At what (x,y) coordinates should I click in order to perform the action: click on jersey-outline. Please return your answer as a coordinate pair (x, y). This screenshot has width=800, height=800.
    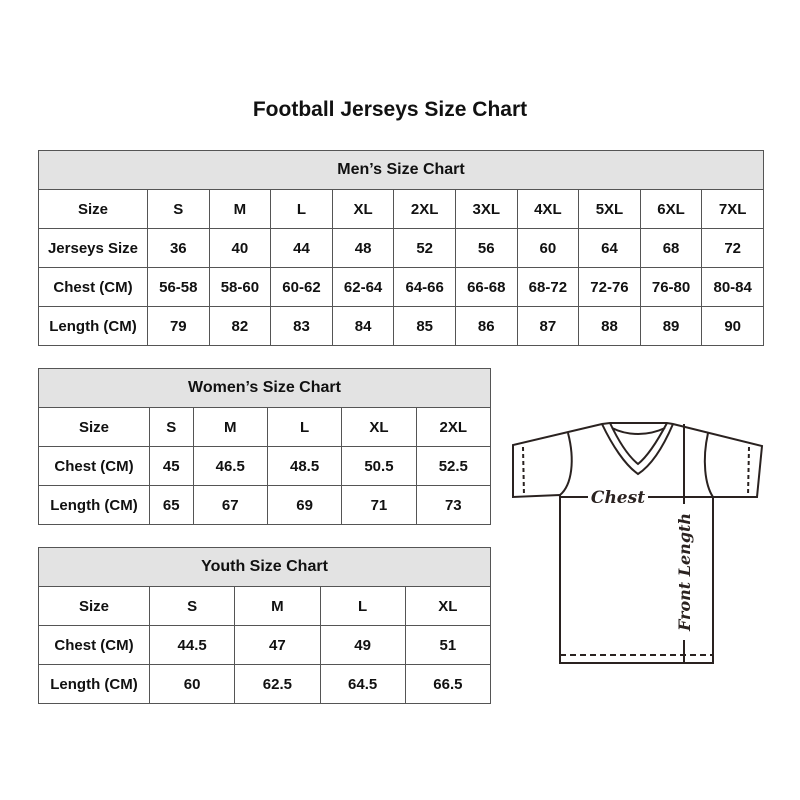
    Looking at the image, I should click on (638, 543).